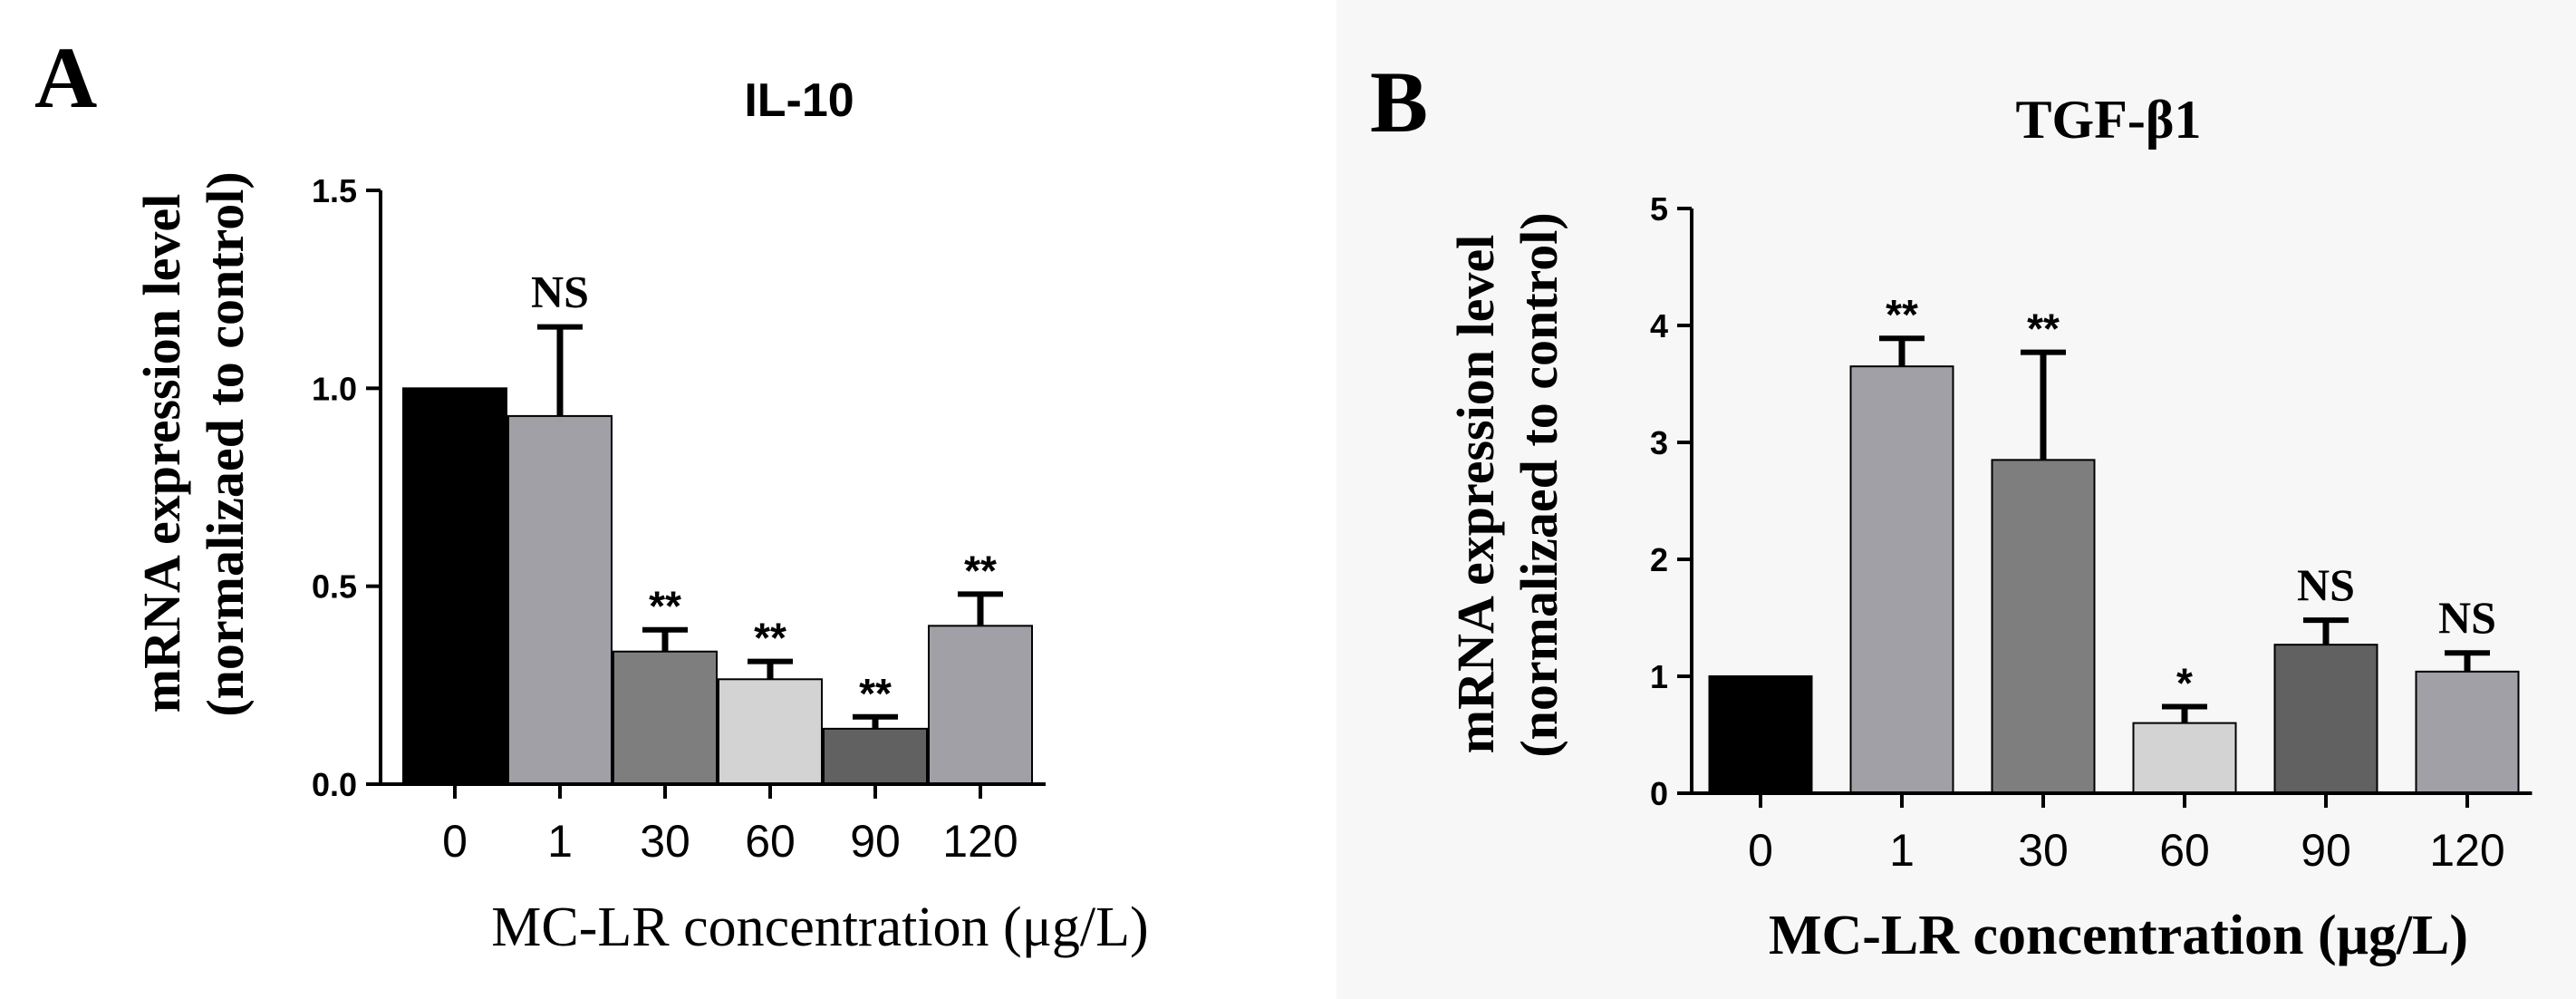  I want to click on chart-a-significance-60: **, so click(770, 638).